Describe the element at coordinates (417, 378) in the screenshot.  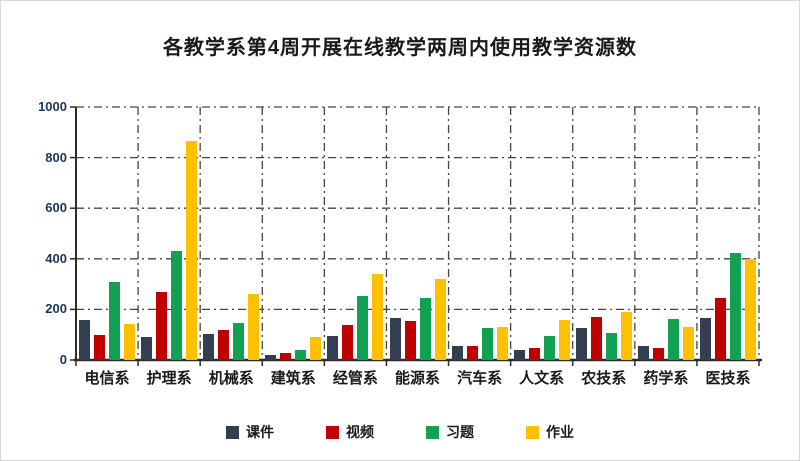
I see `x-tick-label-能源系: 能源系` at that location.